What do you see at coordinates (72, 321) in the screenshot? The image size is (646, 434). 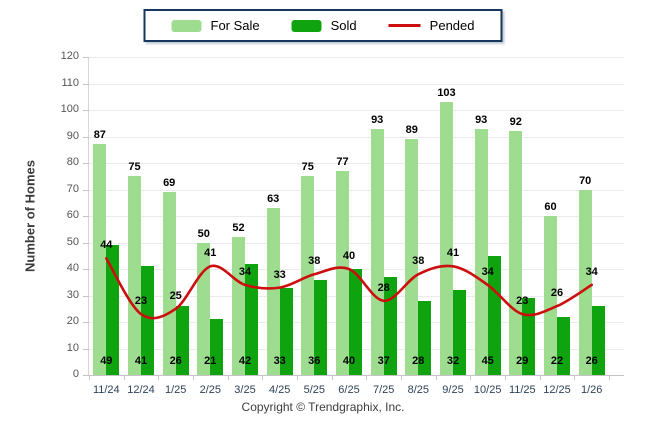 I see `y-axis-tick-label: 20` at bounding box center [72, 321].